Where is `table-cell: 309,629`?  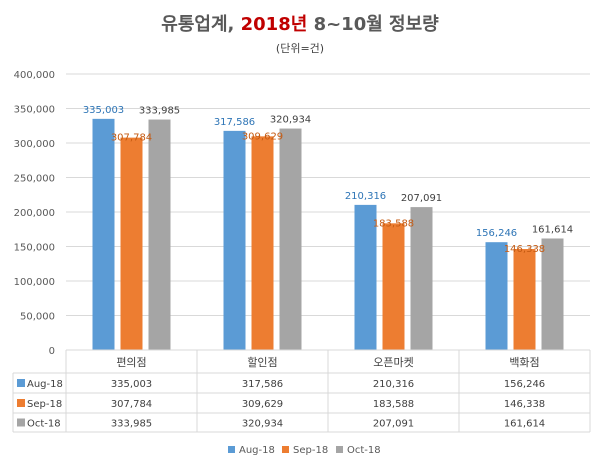 table-cell: 309,629 is located at coordinates (262, 404).